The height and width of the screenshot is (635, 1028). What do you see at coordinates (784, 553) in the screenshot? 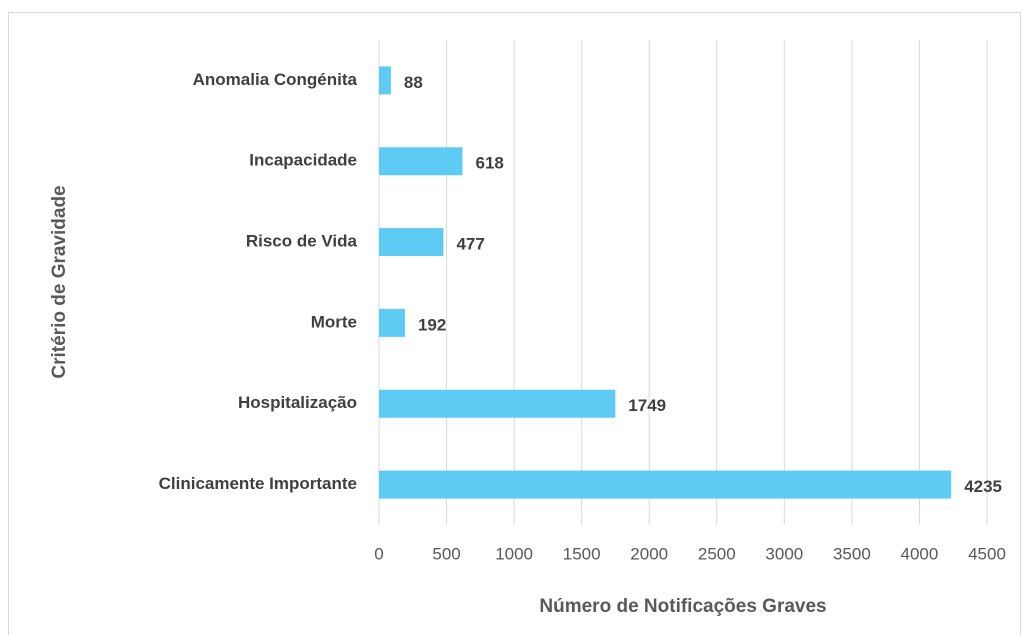
I see `x-tick-label: 3000` at bounding box center [784, 553].